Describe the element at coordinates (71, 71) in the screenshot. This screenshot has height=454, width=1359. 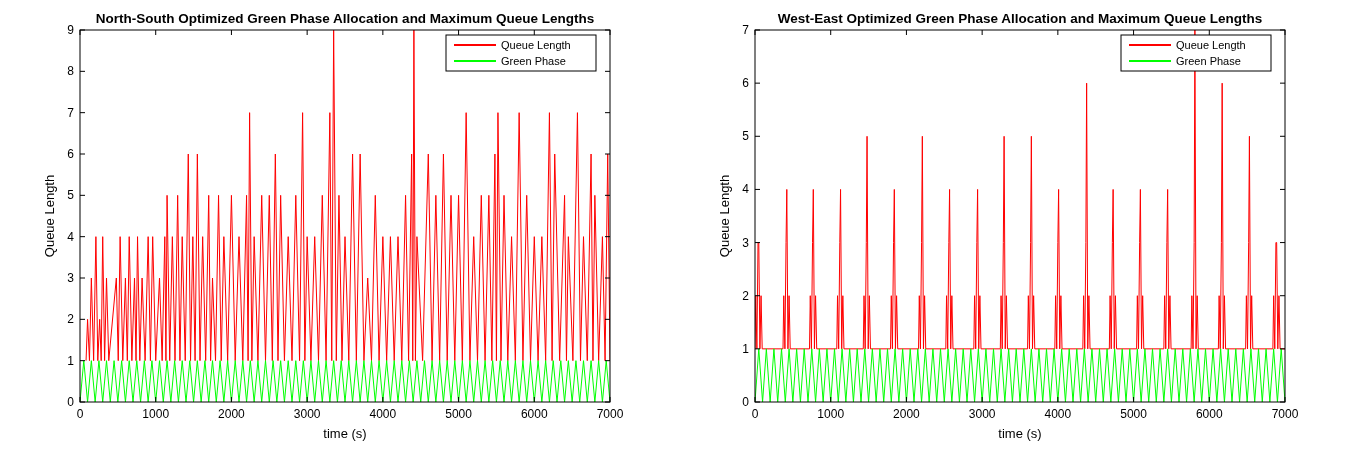
I see `y-tick-label: 8` at that location.